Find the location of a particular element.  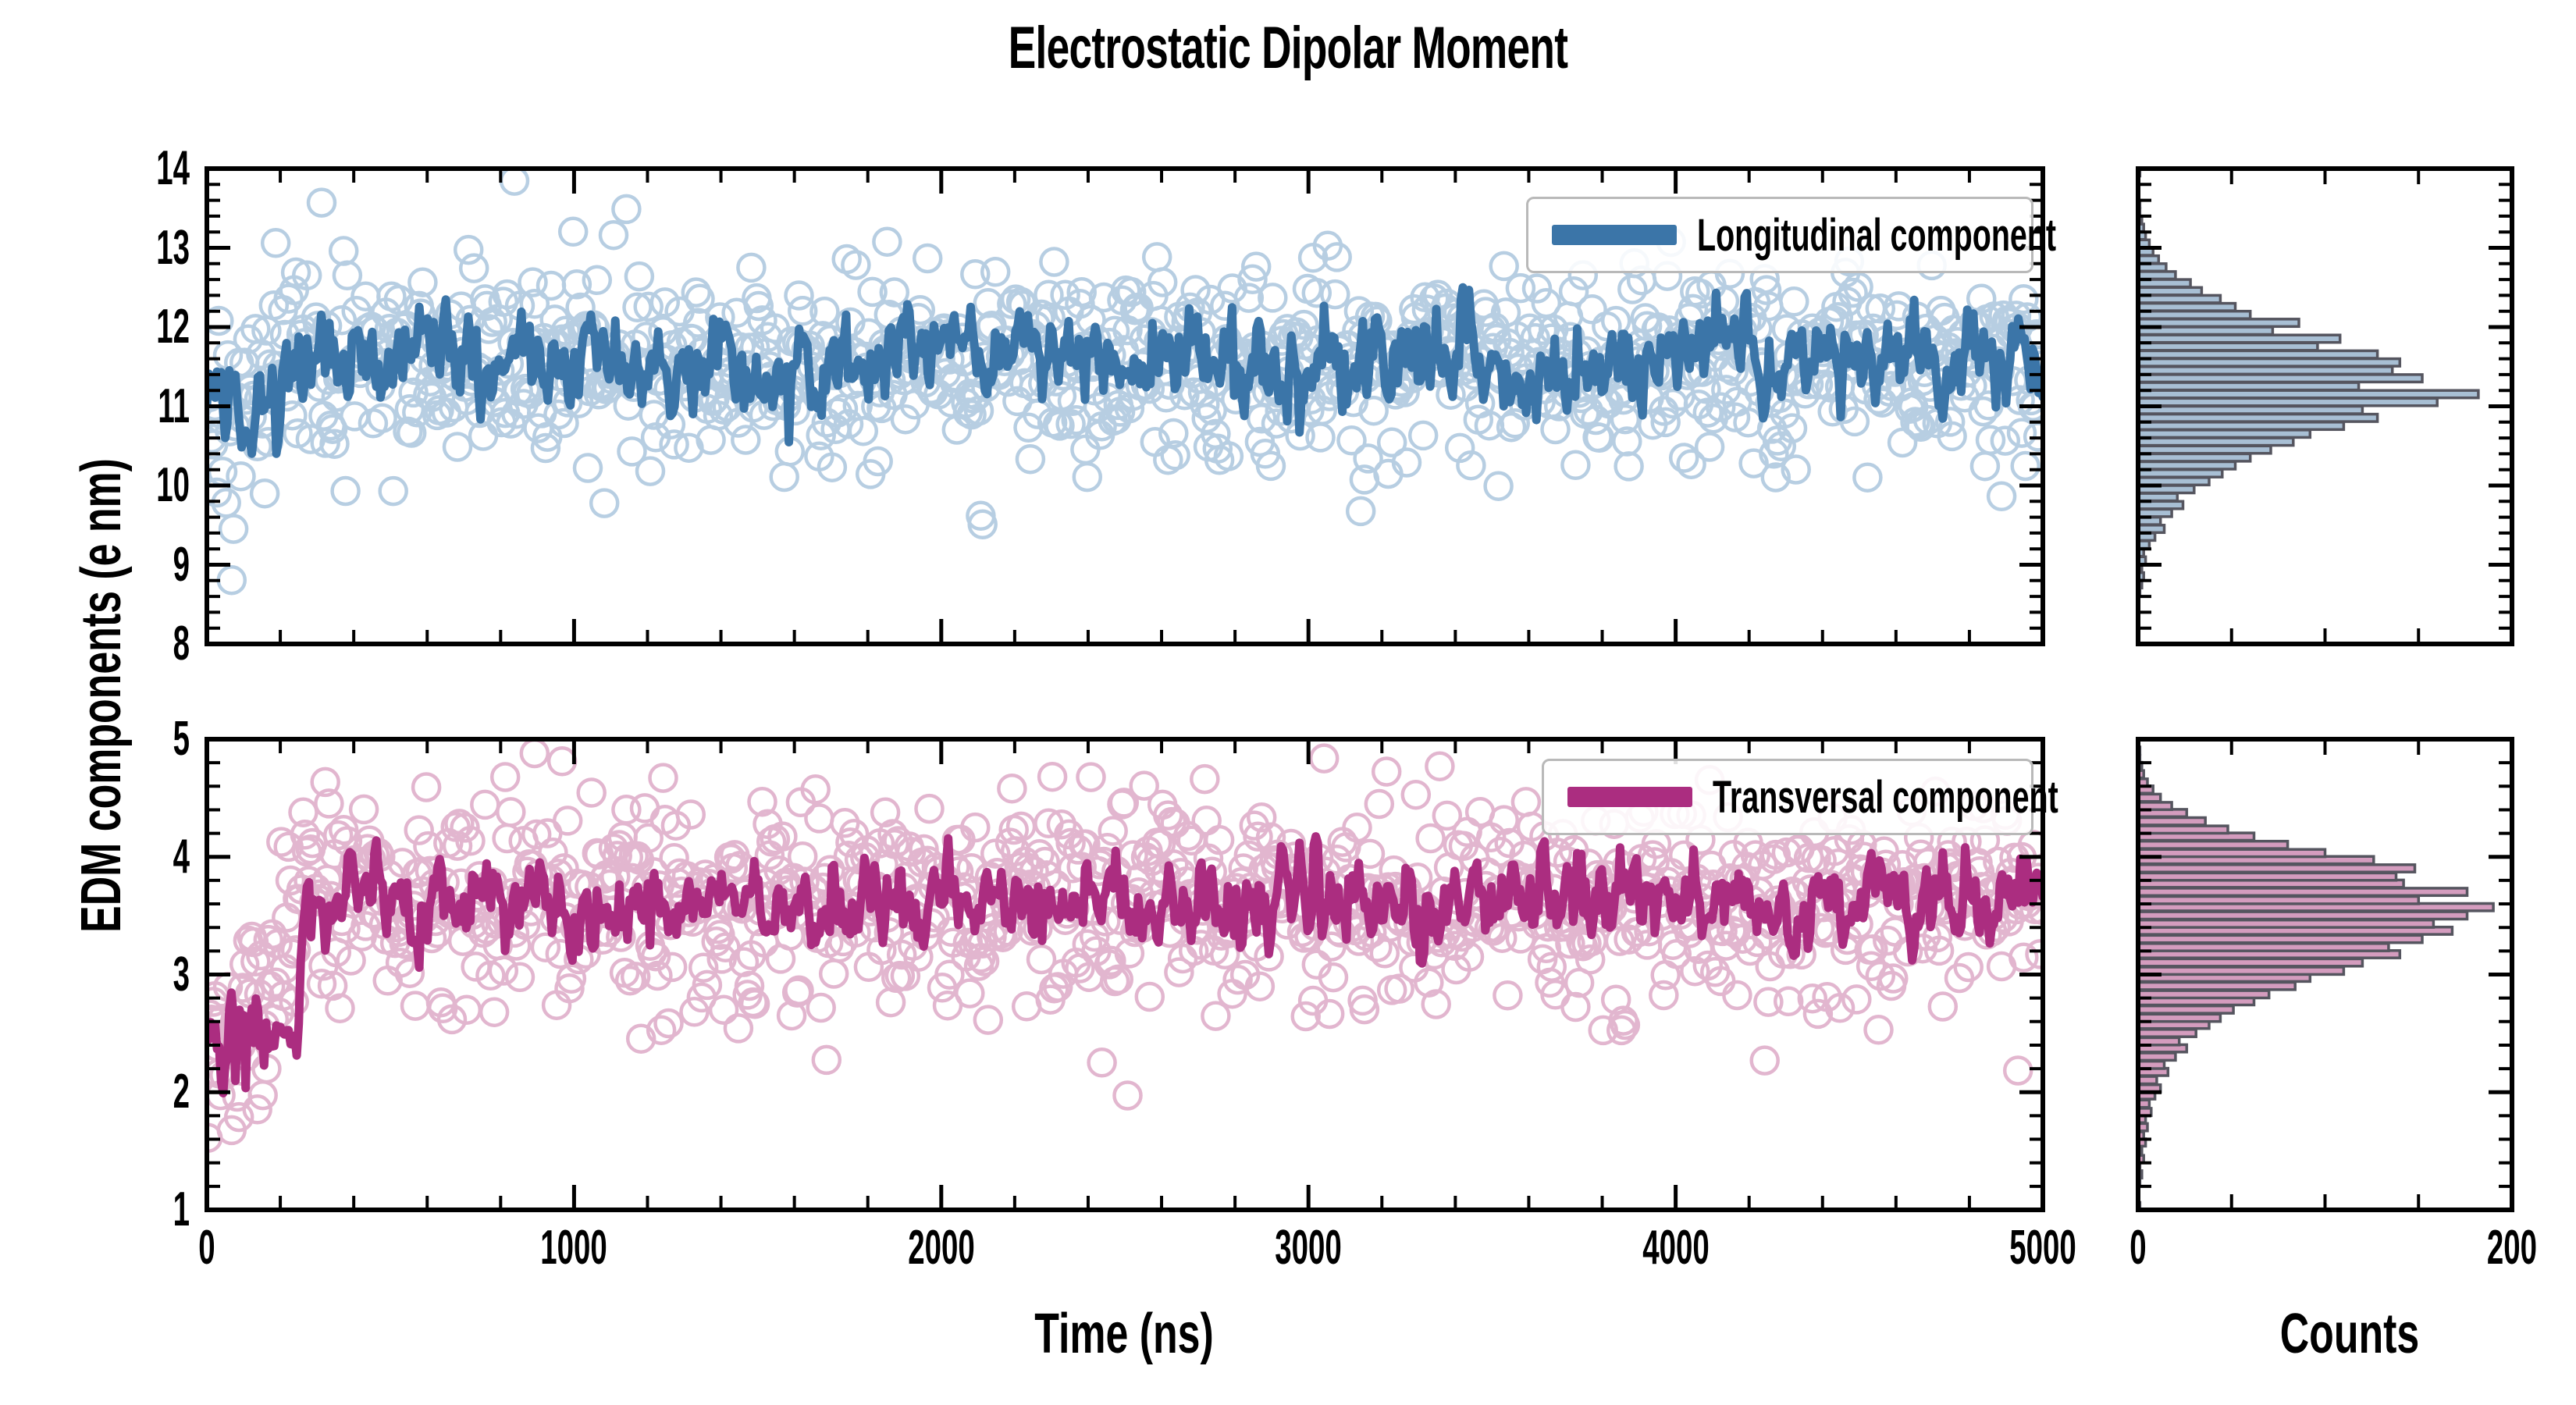

page-title: Electrostatic Dipolar Moment is located at coordinates (1288, 48).